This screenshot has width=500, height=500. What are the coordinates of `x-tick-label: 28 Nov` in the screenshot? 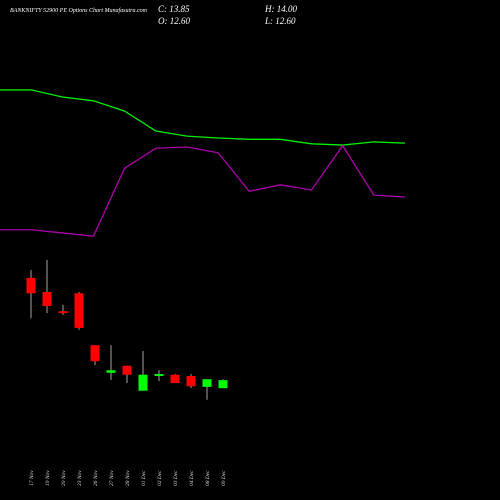 It's located at (128, 478).